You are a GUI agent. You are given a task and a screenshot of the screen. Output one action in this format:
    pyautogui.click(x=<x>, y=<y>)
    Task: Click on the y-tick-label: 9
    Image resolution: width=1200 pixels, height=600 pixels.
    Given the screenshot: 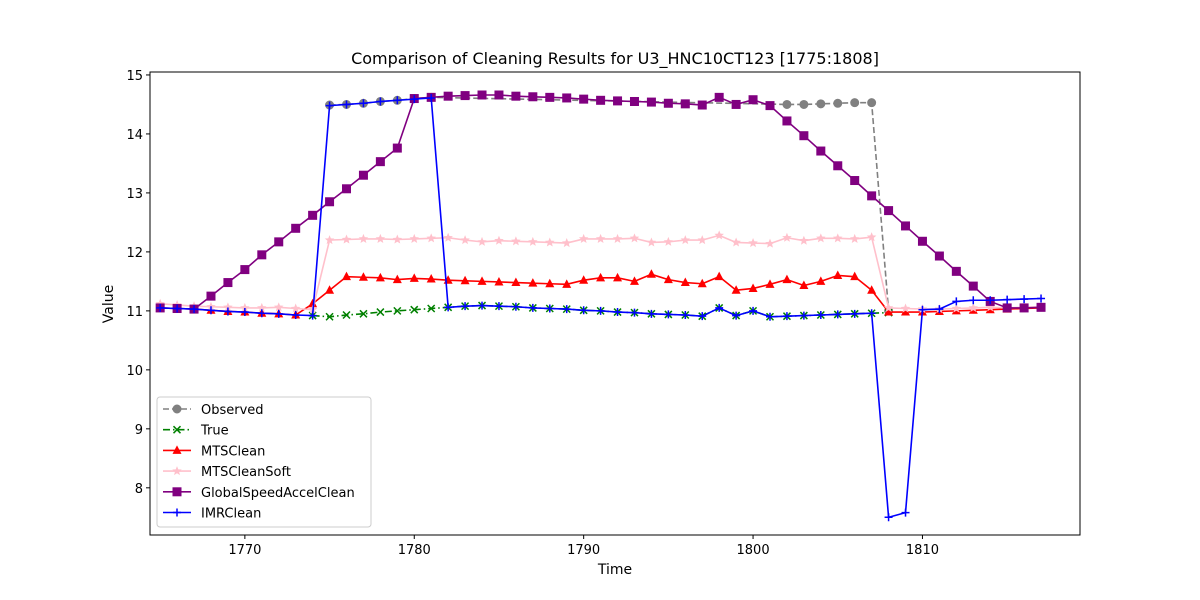 What is the action you would take?
    pyautogui.click(x=139, y=430)
    